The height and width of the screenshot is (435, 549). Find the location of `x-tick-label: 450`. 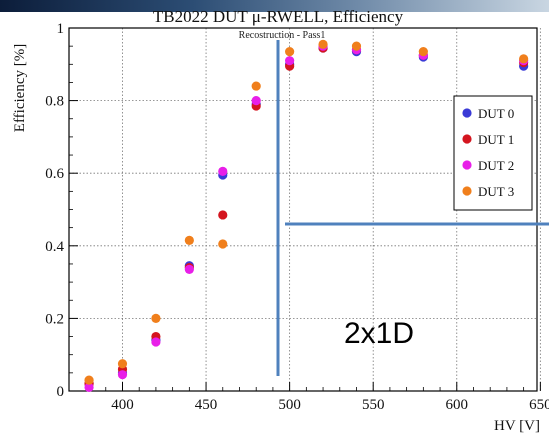

x-tick-label: 450 is located at coordinates (206, 405).